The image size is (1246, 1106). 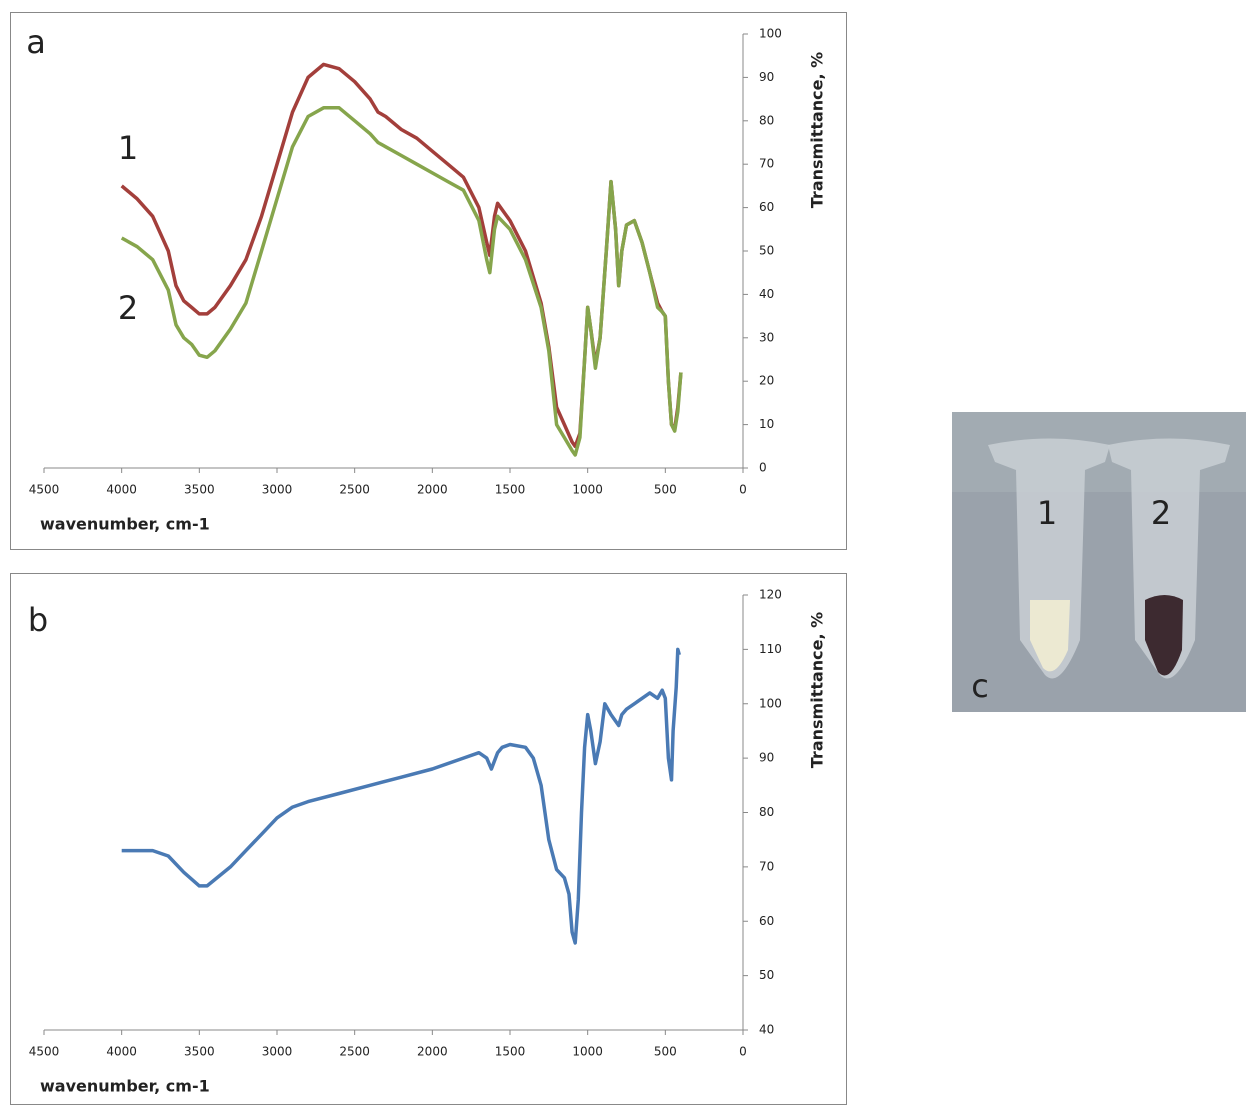 I want to click on photo: 1 2 c, so click(x=1099, y=562).